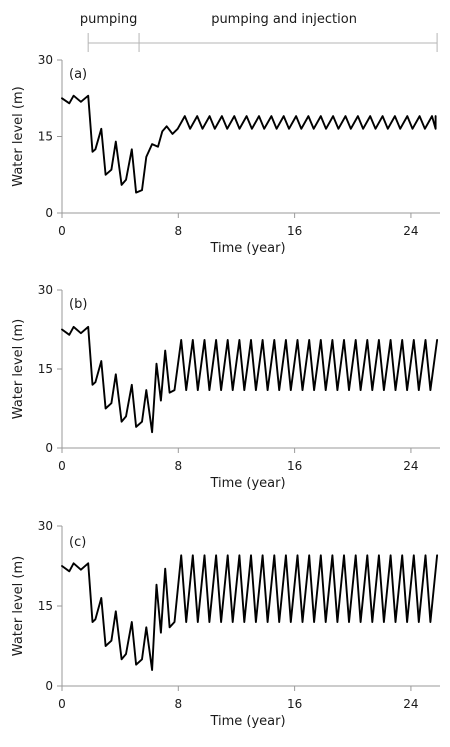 The height and width of the screenshot is (747, 450). What do you see at coordinates (78, 304) in the screenshot?
I see `panel-label-b: (b)` at bounding box center [78, 304].